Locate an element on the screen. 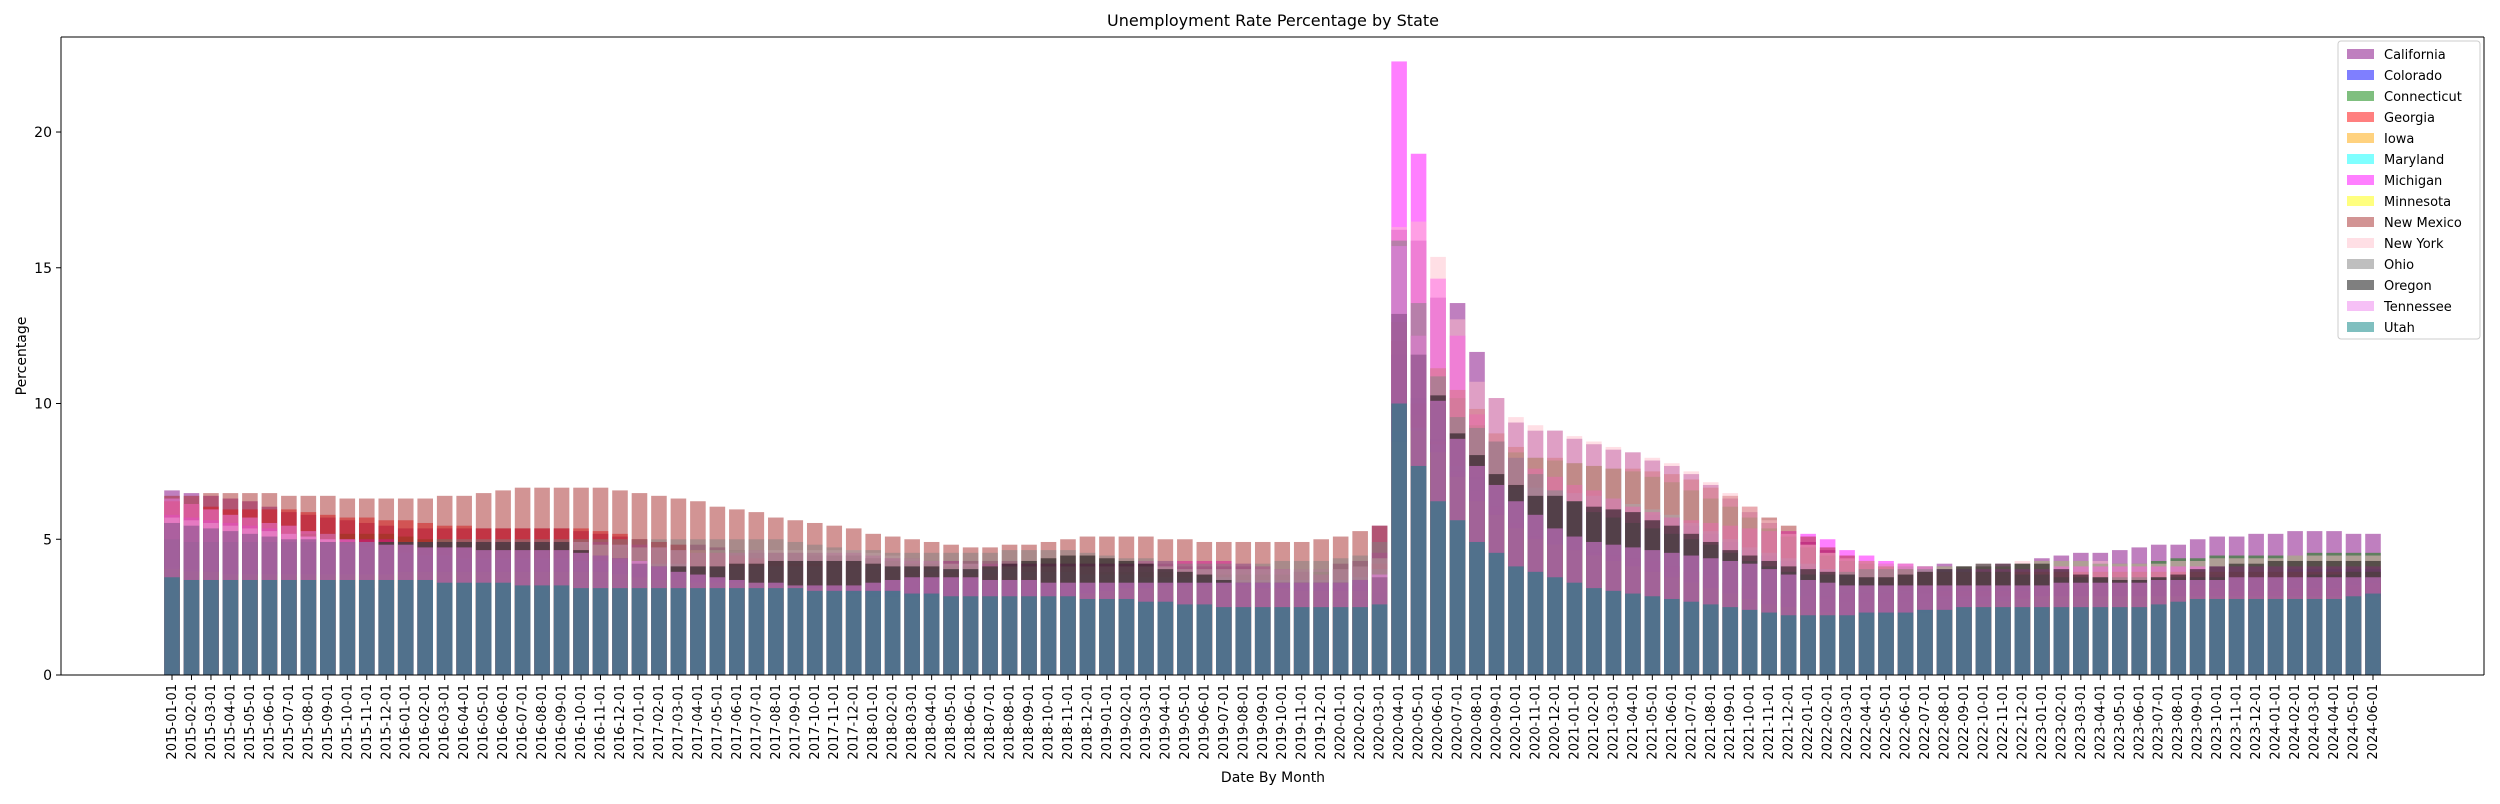 The width and height of the screenshot is (2500, 804). x-tick-label-2017-09-01: 2017-09-01 is located at coordinates (795, 722).